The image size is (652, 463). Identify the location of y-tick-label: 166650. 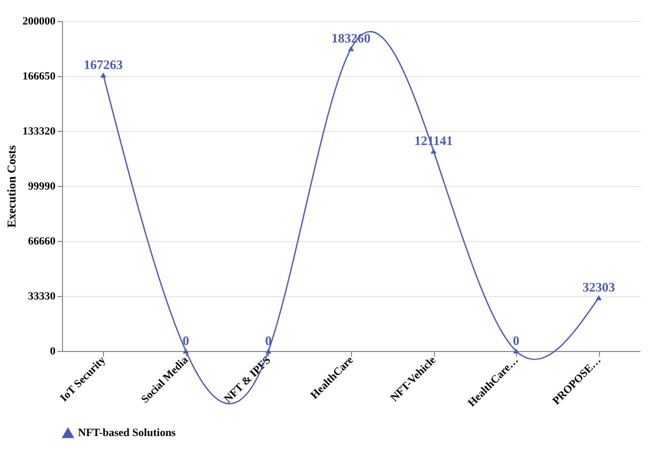
(39, 76).